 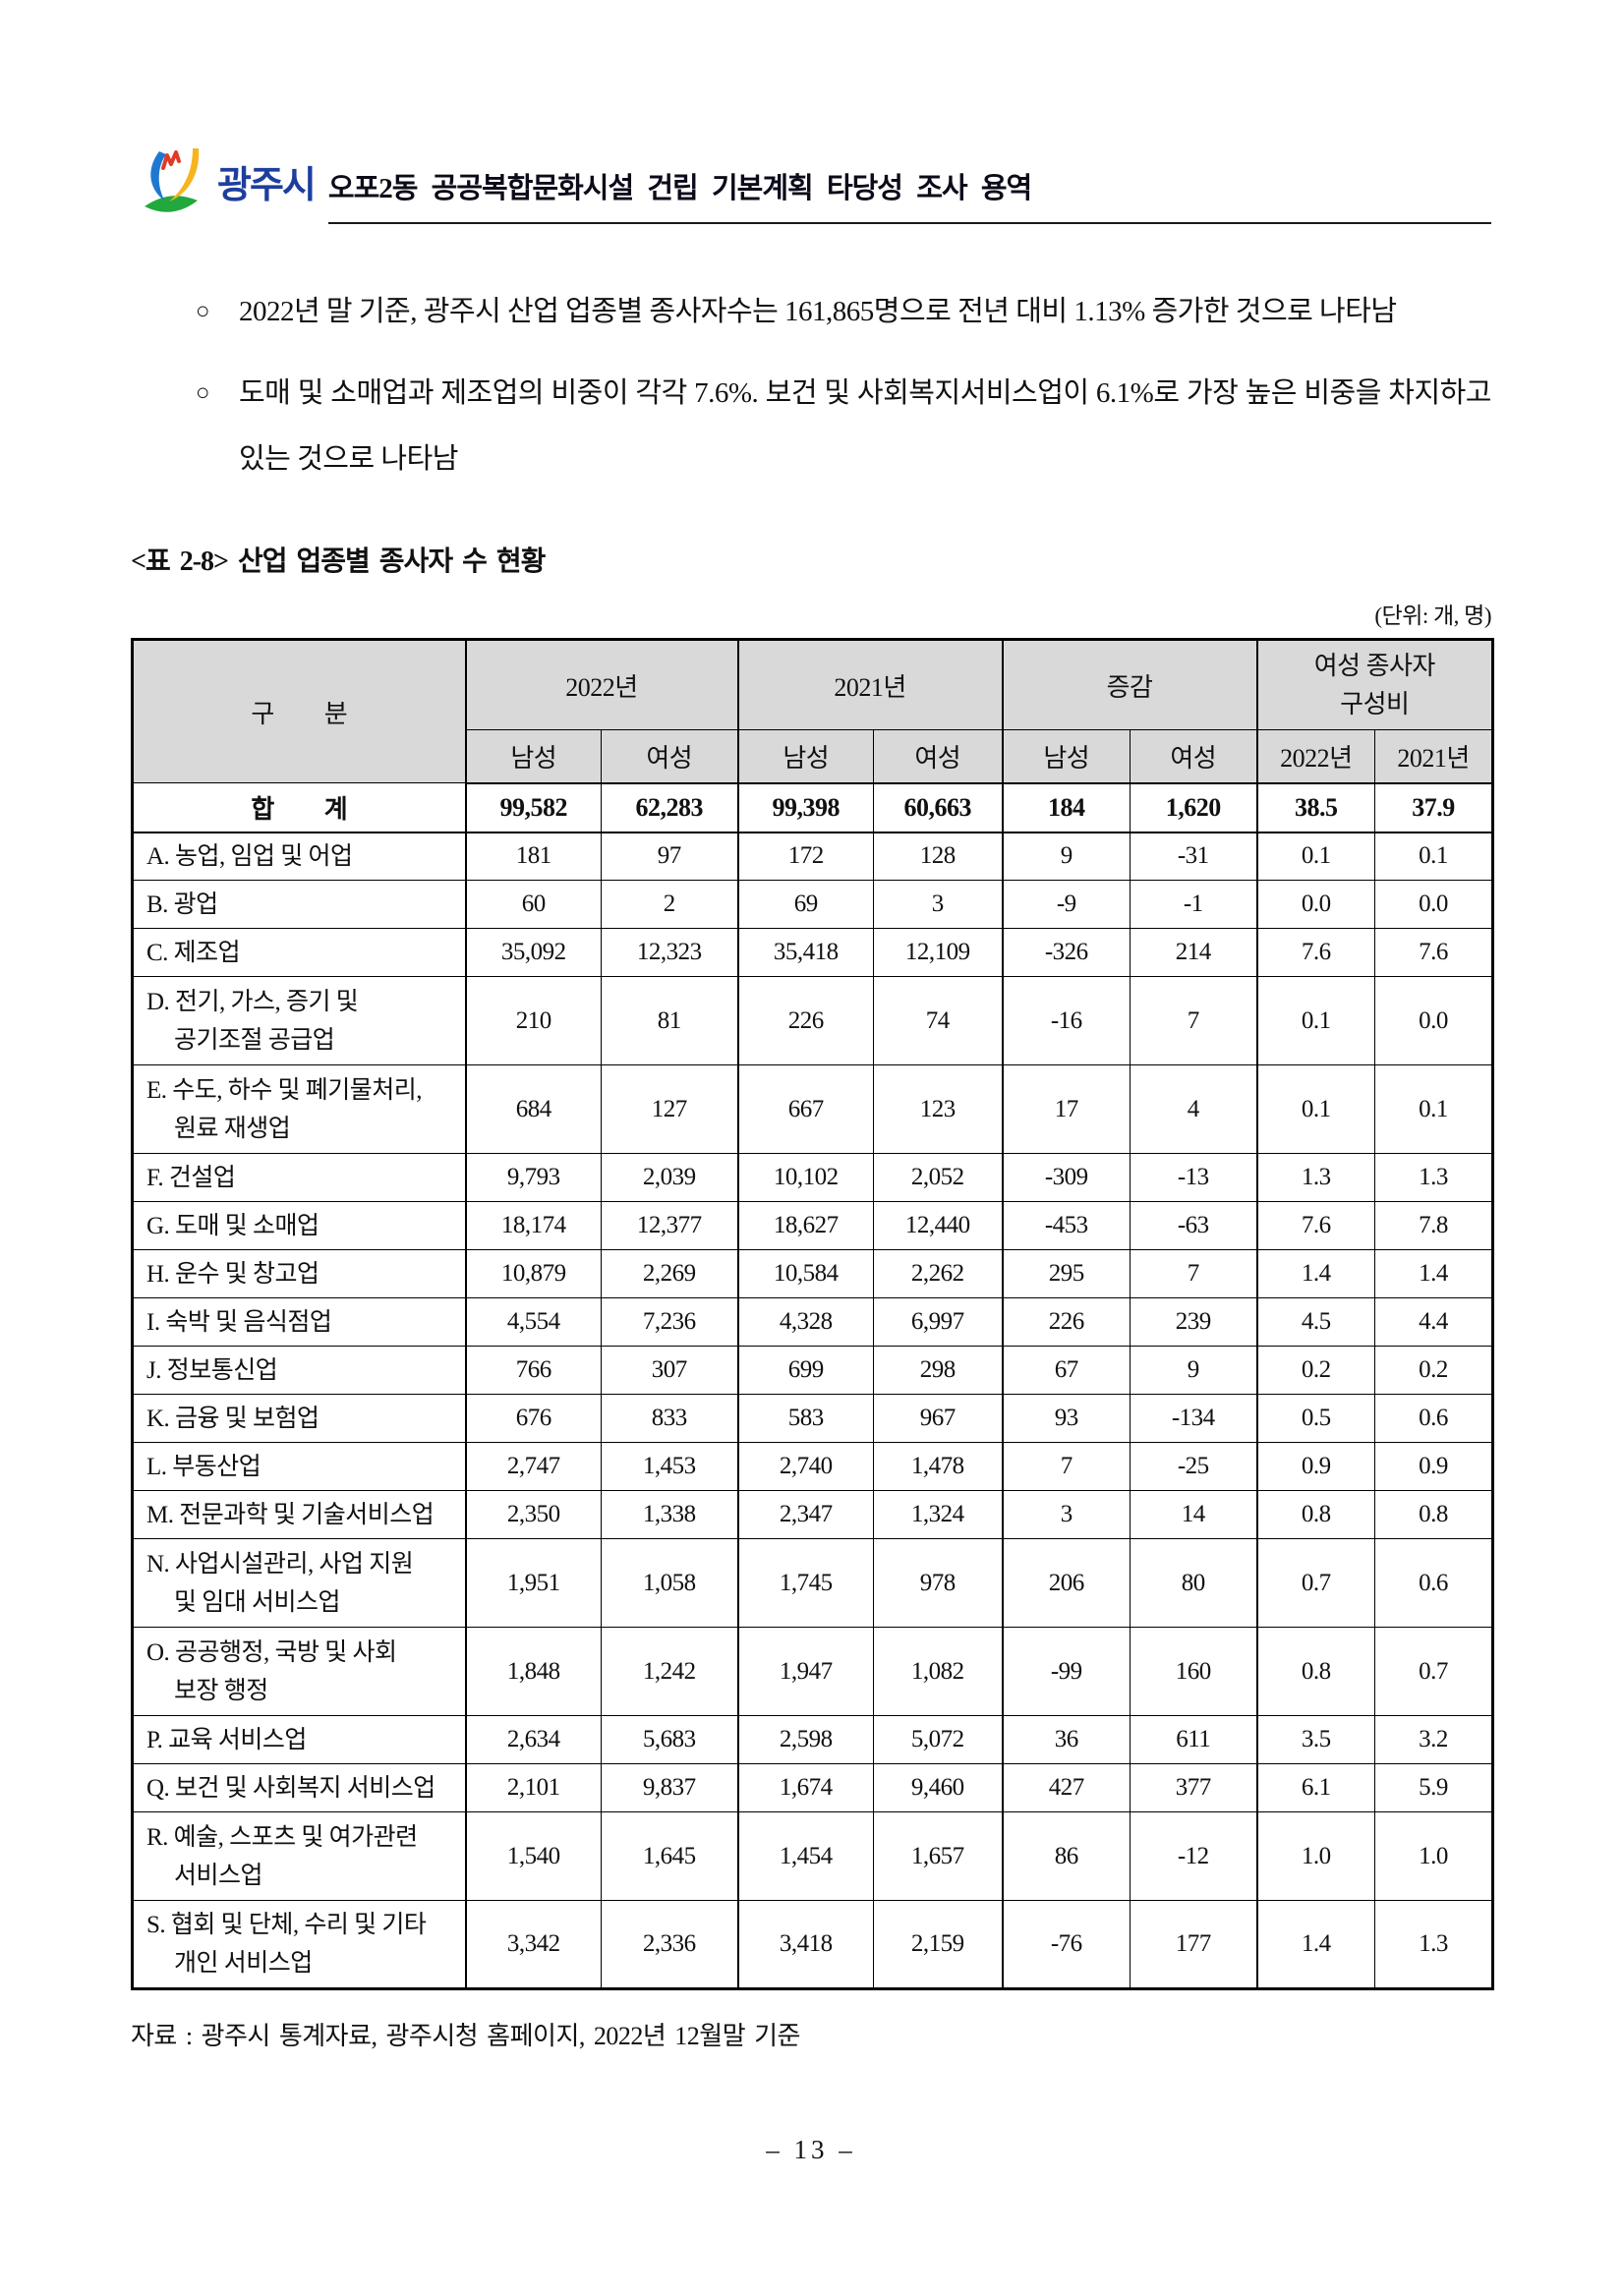 What do you see at coordinates (1066, 1225) in the screenshot?
I see `value-cell: -453` at bounding box center [1066, 1225].